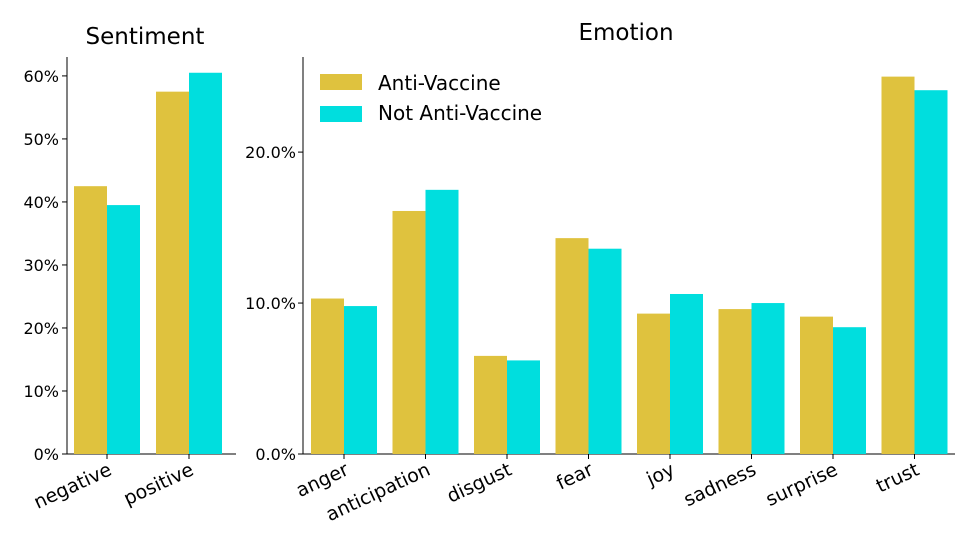 This screenshot has height=544, width=980. I want to click on emotion-bar-anticipation-anti-vaccine, so click(409, 332).